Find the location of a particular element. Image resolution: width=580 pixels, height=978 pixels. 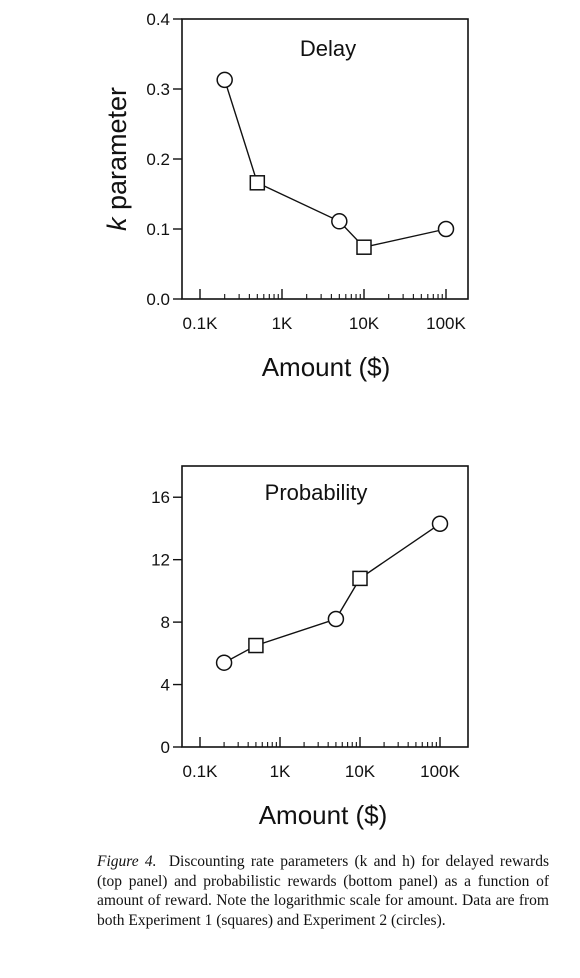

y-tick-label: 0.3 is located at coordinates (158, 89).